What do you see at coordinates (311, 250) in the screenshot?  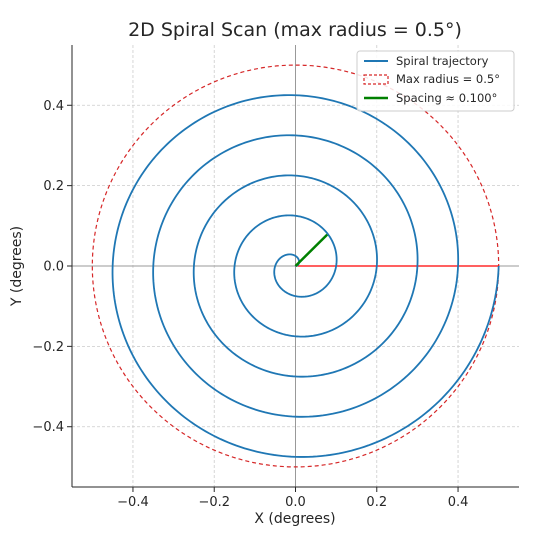 I see `spacing-indicator-line` at bounding box center [311, 250].